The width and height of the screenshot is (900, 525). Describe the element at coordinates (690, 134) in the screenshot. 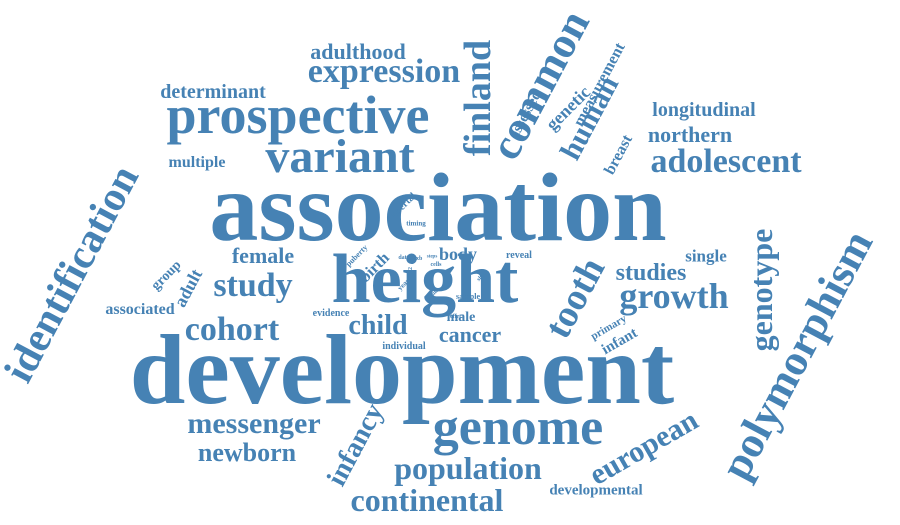

I see `word-northern: northern` at that location.